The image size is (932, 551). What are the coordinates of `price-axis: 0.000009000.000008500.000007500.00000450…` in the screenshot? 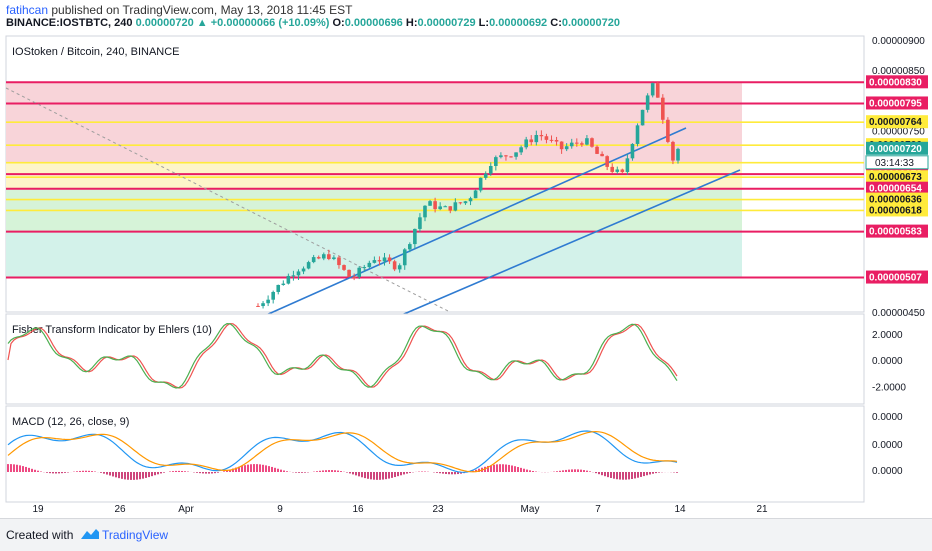 It's located at (897, 177).